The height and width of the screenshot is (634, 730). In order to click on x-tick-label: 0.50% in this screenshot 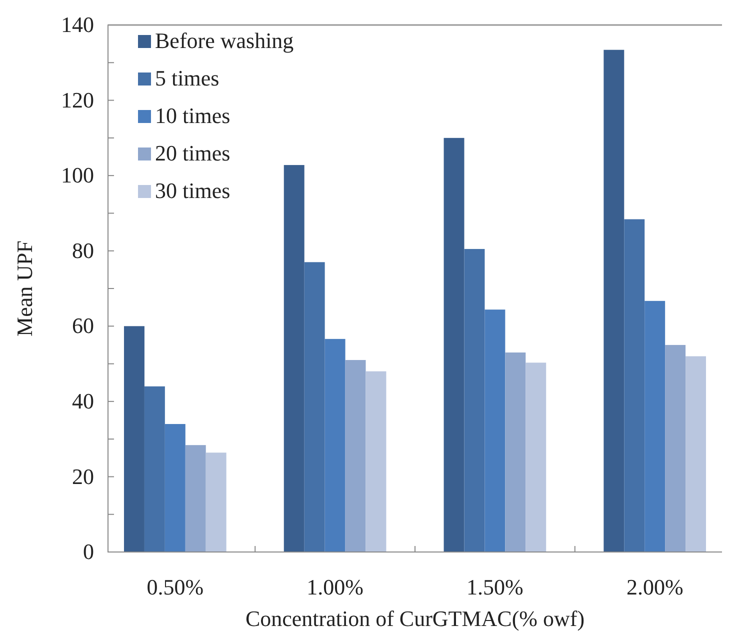, I will do `click(175, 587)`.